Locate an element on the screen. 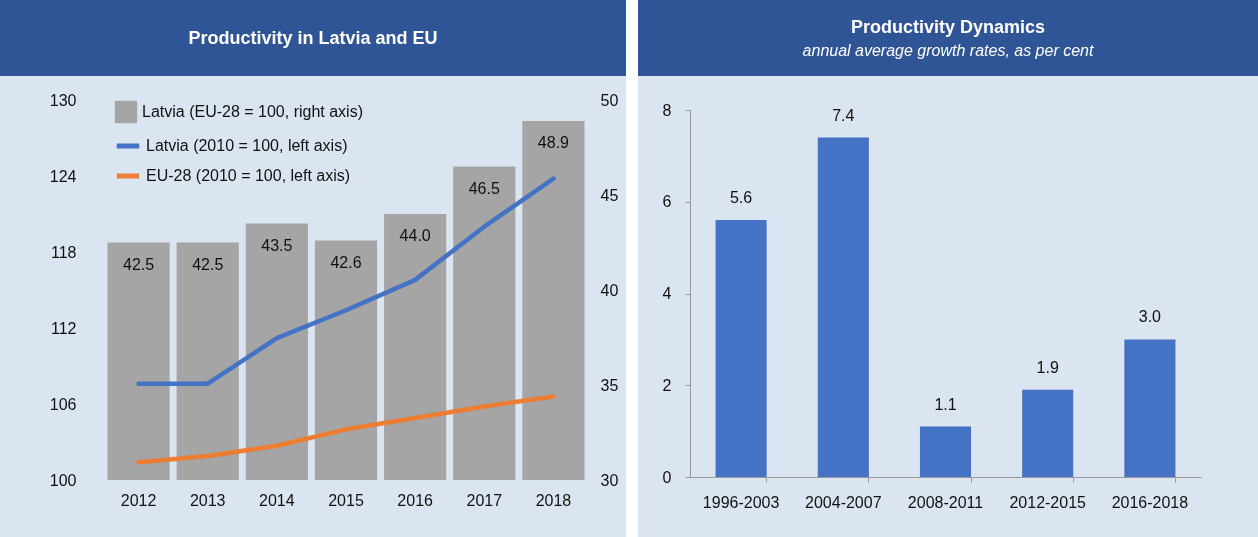 The height and width of the screenshot is (537, 1258). y2-tick-label: 30 is located at coordinates (609, 480).